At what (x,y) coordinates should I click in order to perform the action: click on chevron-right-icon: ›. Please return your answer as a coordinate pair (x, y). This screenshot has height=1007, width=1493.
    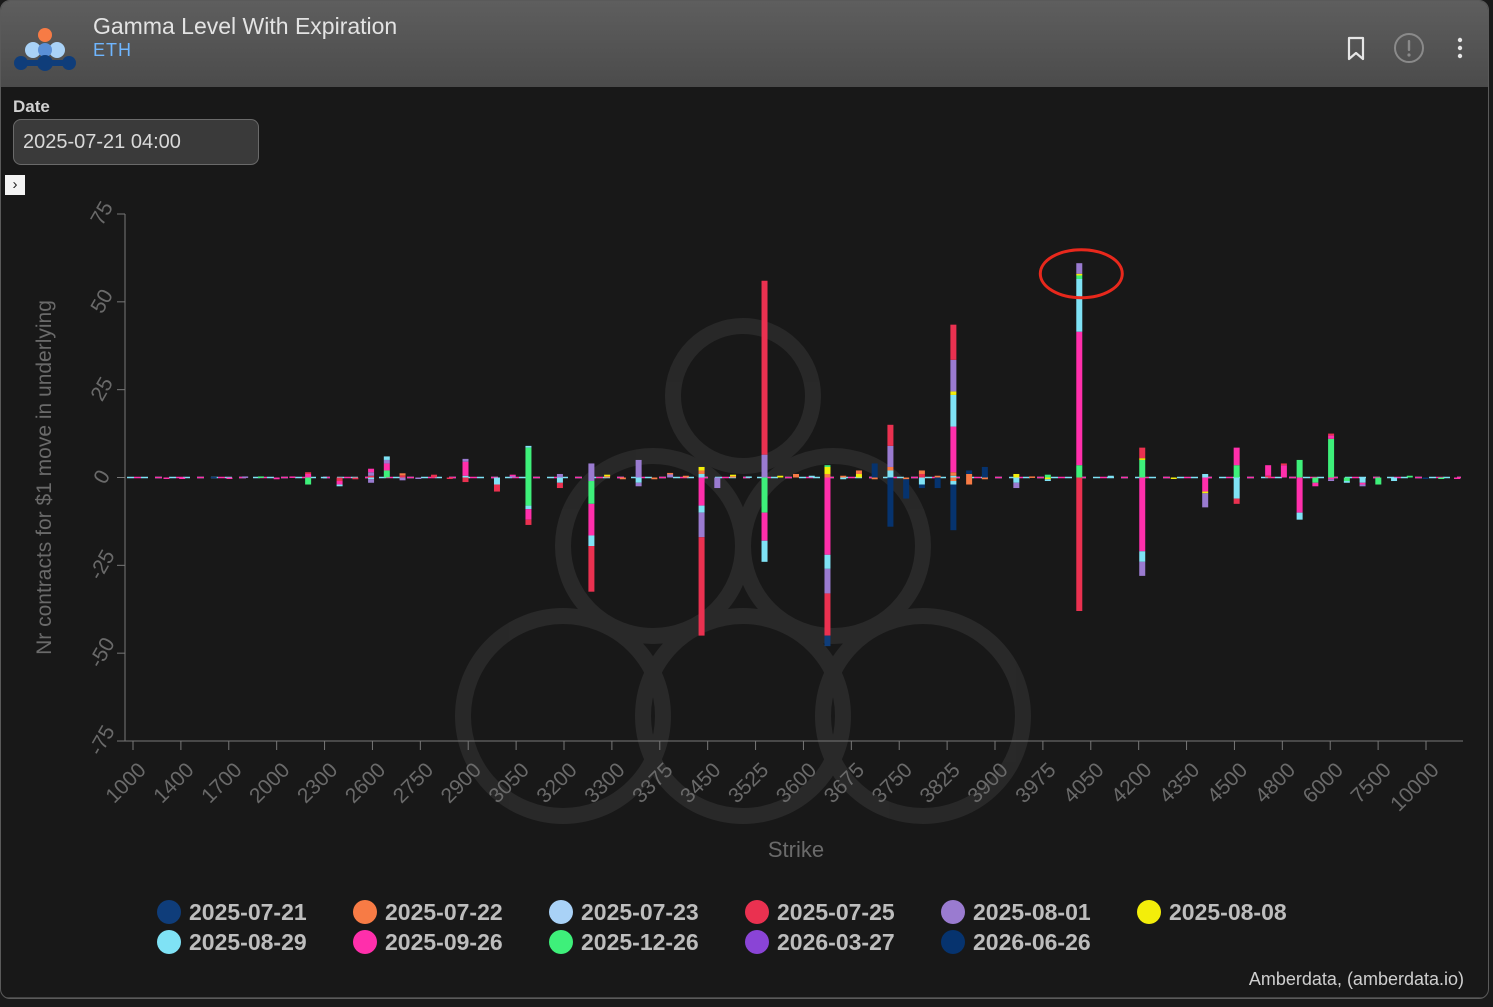
    Looking at the image, I should click on (15, 185).